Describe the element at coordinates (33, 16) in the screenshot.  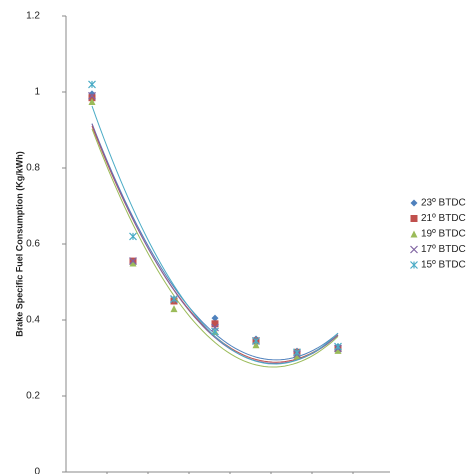
I see `y-tick-label: 1.2` at that location.